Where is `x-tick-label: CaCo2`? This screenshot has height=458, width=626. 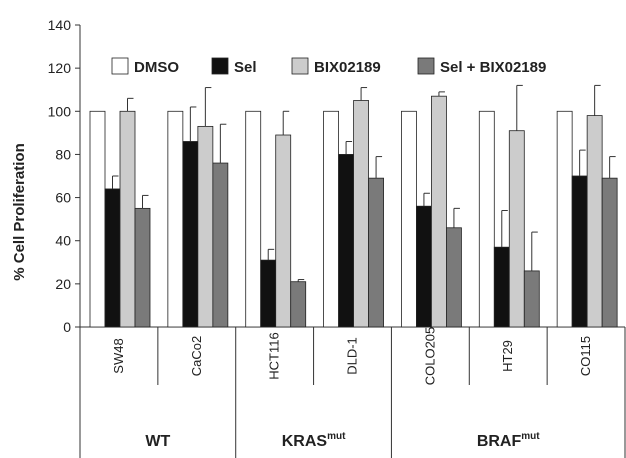
x-tick-label: CaCo2 is located at coordinates (196, 356).